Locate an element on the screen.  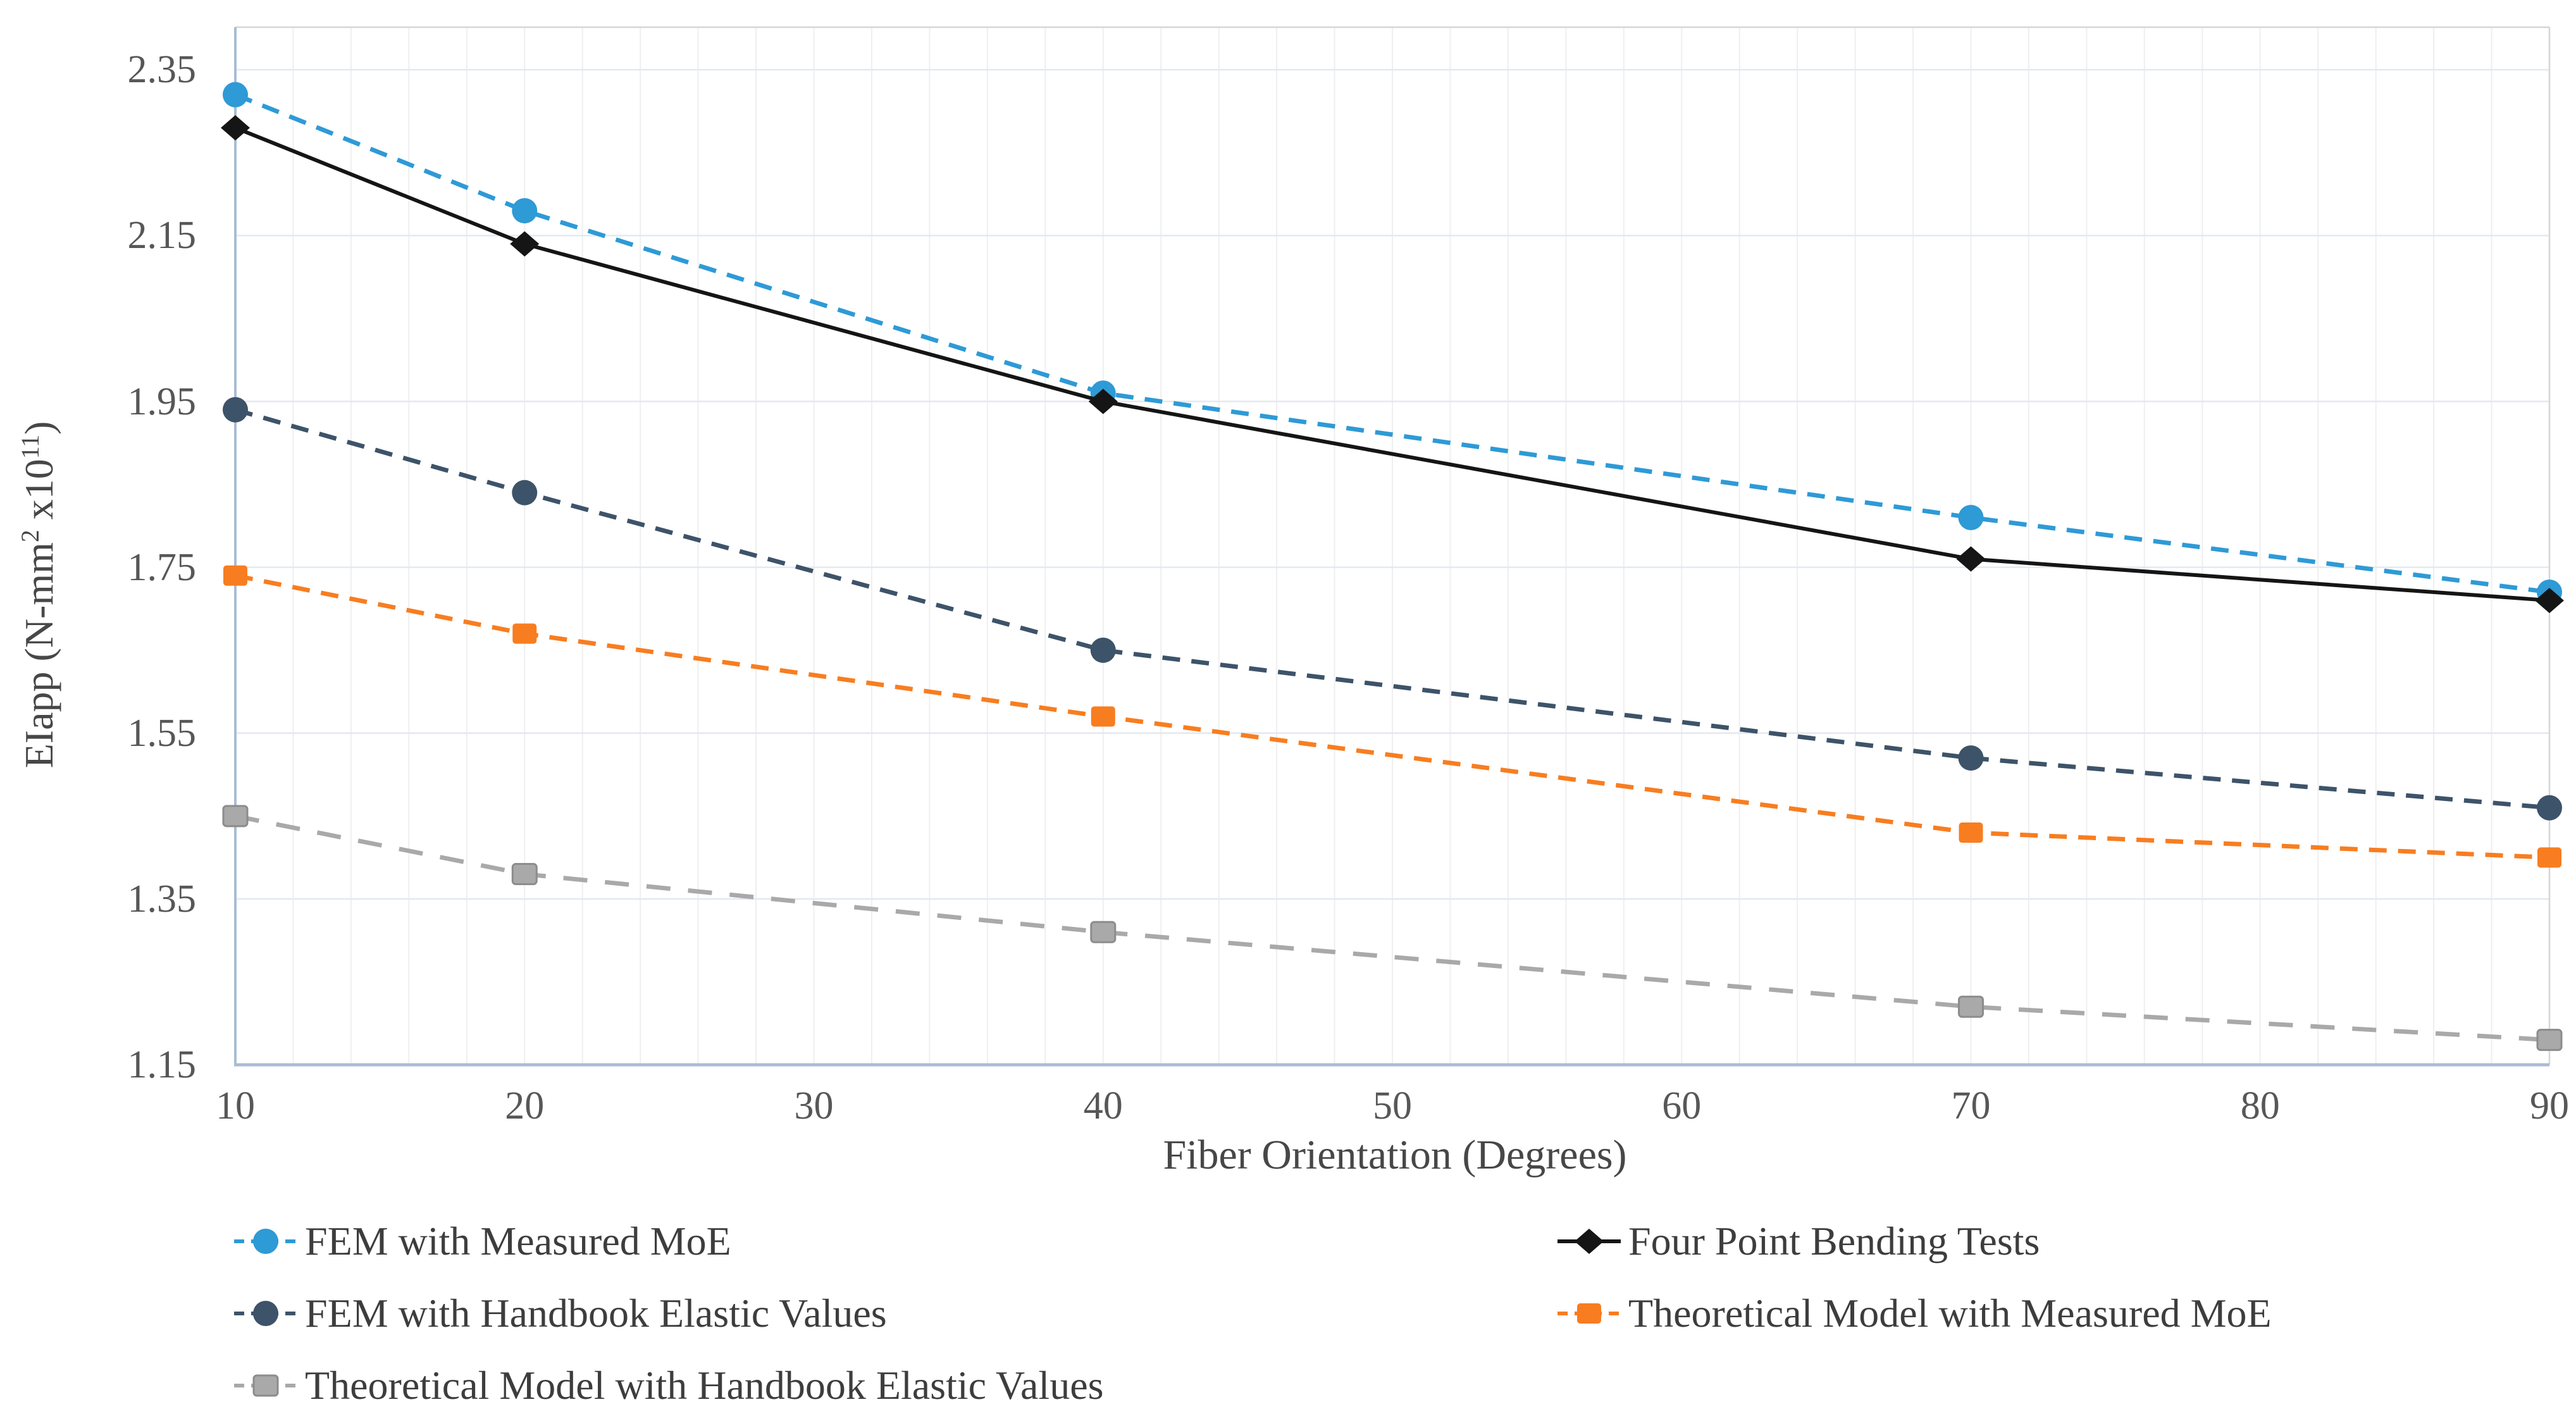
legend-item: FEM with Measured MoE is located at coordinates (669, 1241).